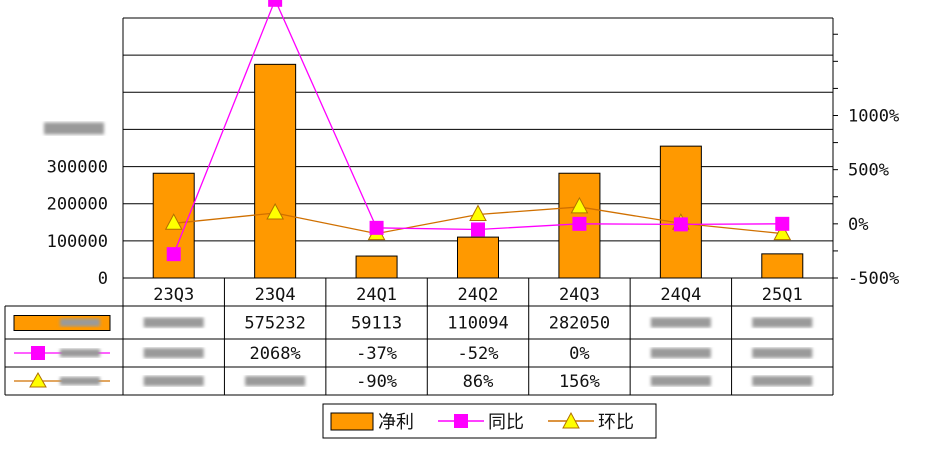 The width and height of the screenshot is (936, 450). What do you see at coordinates (275, 354) in the screenshot?
I see `table-cell: 2068%` at bounding box center [275, 354].